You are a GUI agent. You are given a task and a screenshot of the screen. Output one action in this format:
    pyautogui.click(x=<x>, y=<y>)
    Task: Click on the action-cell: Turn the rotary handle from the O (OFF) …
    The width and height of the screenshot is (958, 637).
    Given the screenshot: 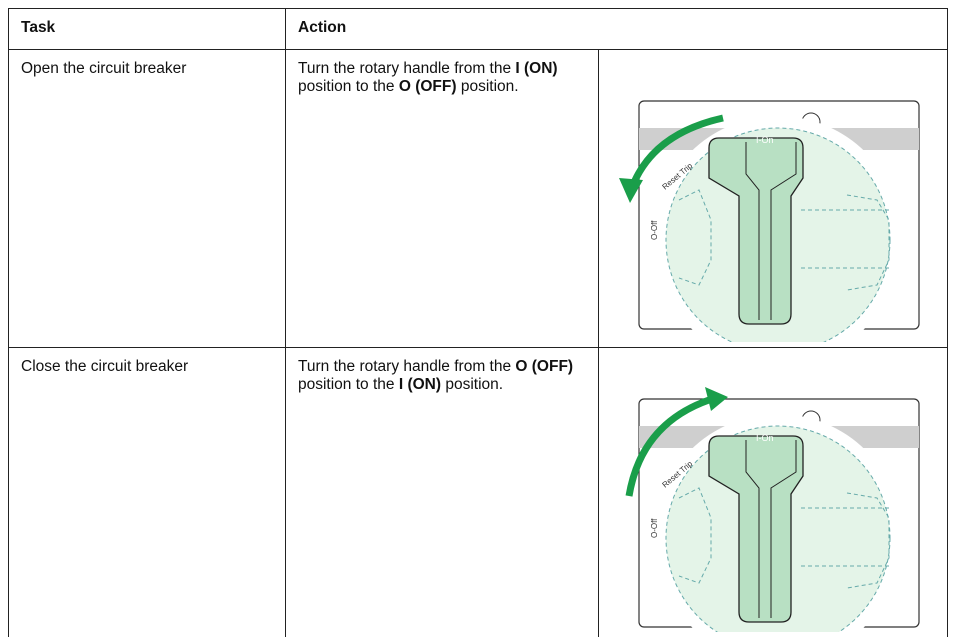 What is the action you would take?
    pyautogui.click(x=442, y=492)
    